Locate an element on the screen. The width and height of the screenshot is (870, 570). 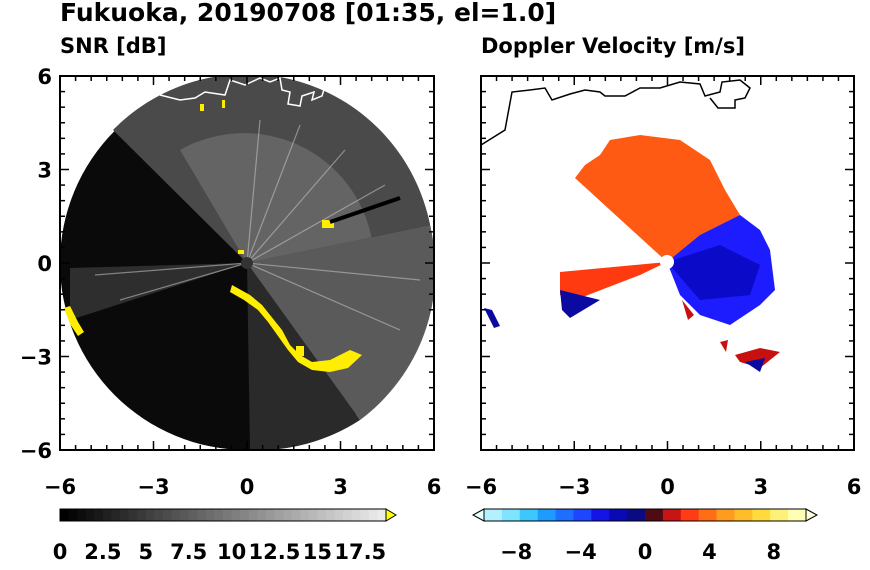
snr-right-sector is located at coordinates (340, 322).